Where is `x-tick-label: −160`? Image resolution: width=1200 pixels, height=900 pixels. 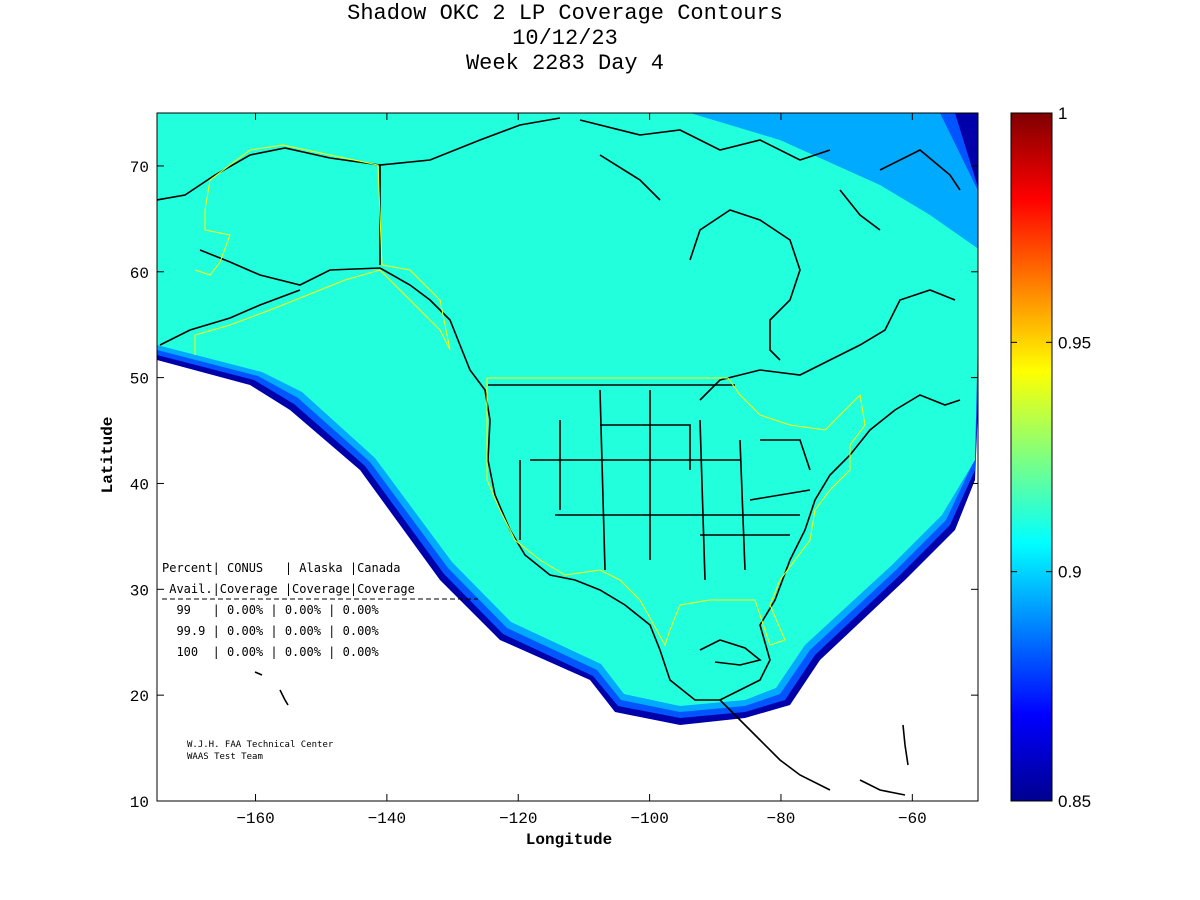
x-tick-label: −160 is located at coordinates (255, 819).